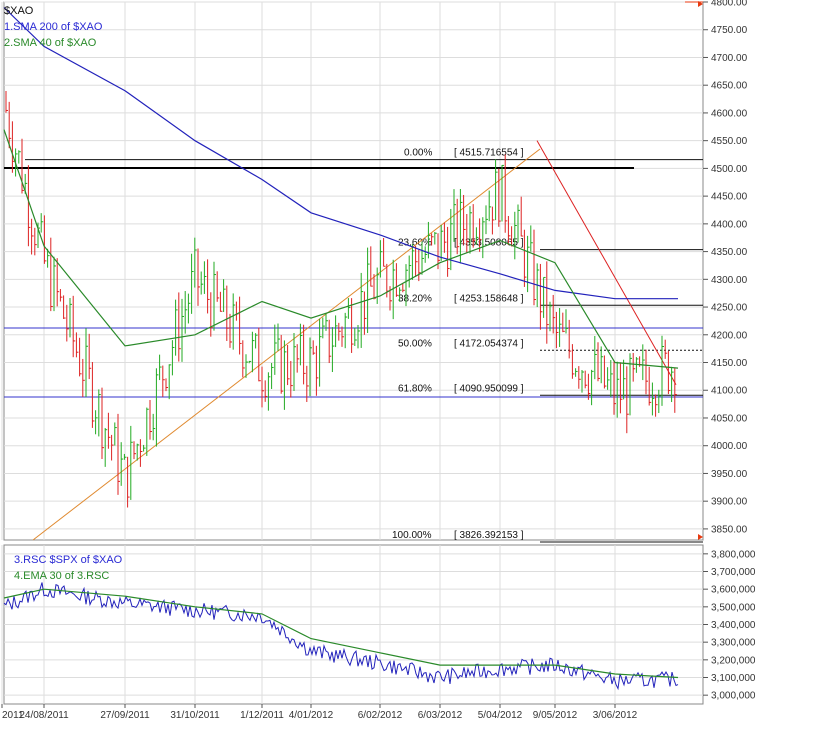  I want to click on lower-legend: 3.RSC $SPX of $XAO 4.EMA 30 of 3.RSC, so click(68, 568).